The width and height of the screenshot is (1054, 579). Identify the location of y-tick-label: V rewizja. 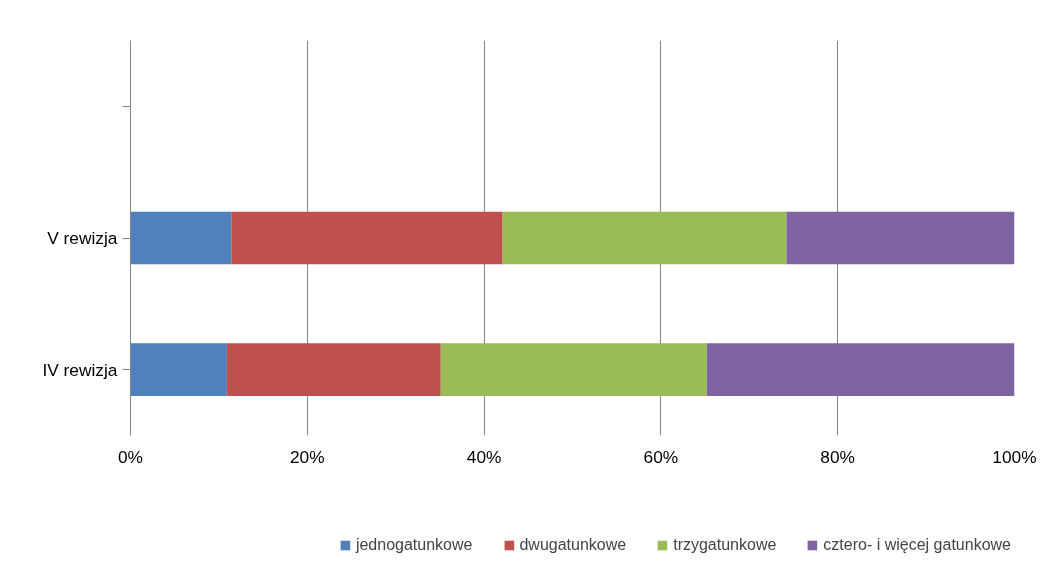
(82, 238).